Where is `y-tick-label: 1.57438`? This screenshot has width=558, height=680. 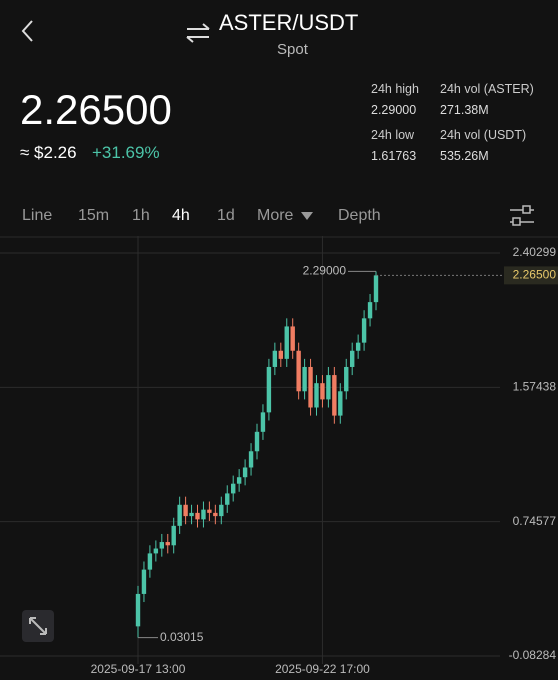 y-tick-label: 1.57438 is located at coordinates (535, 387).